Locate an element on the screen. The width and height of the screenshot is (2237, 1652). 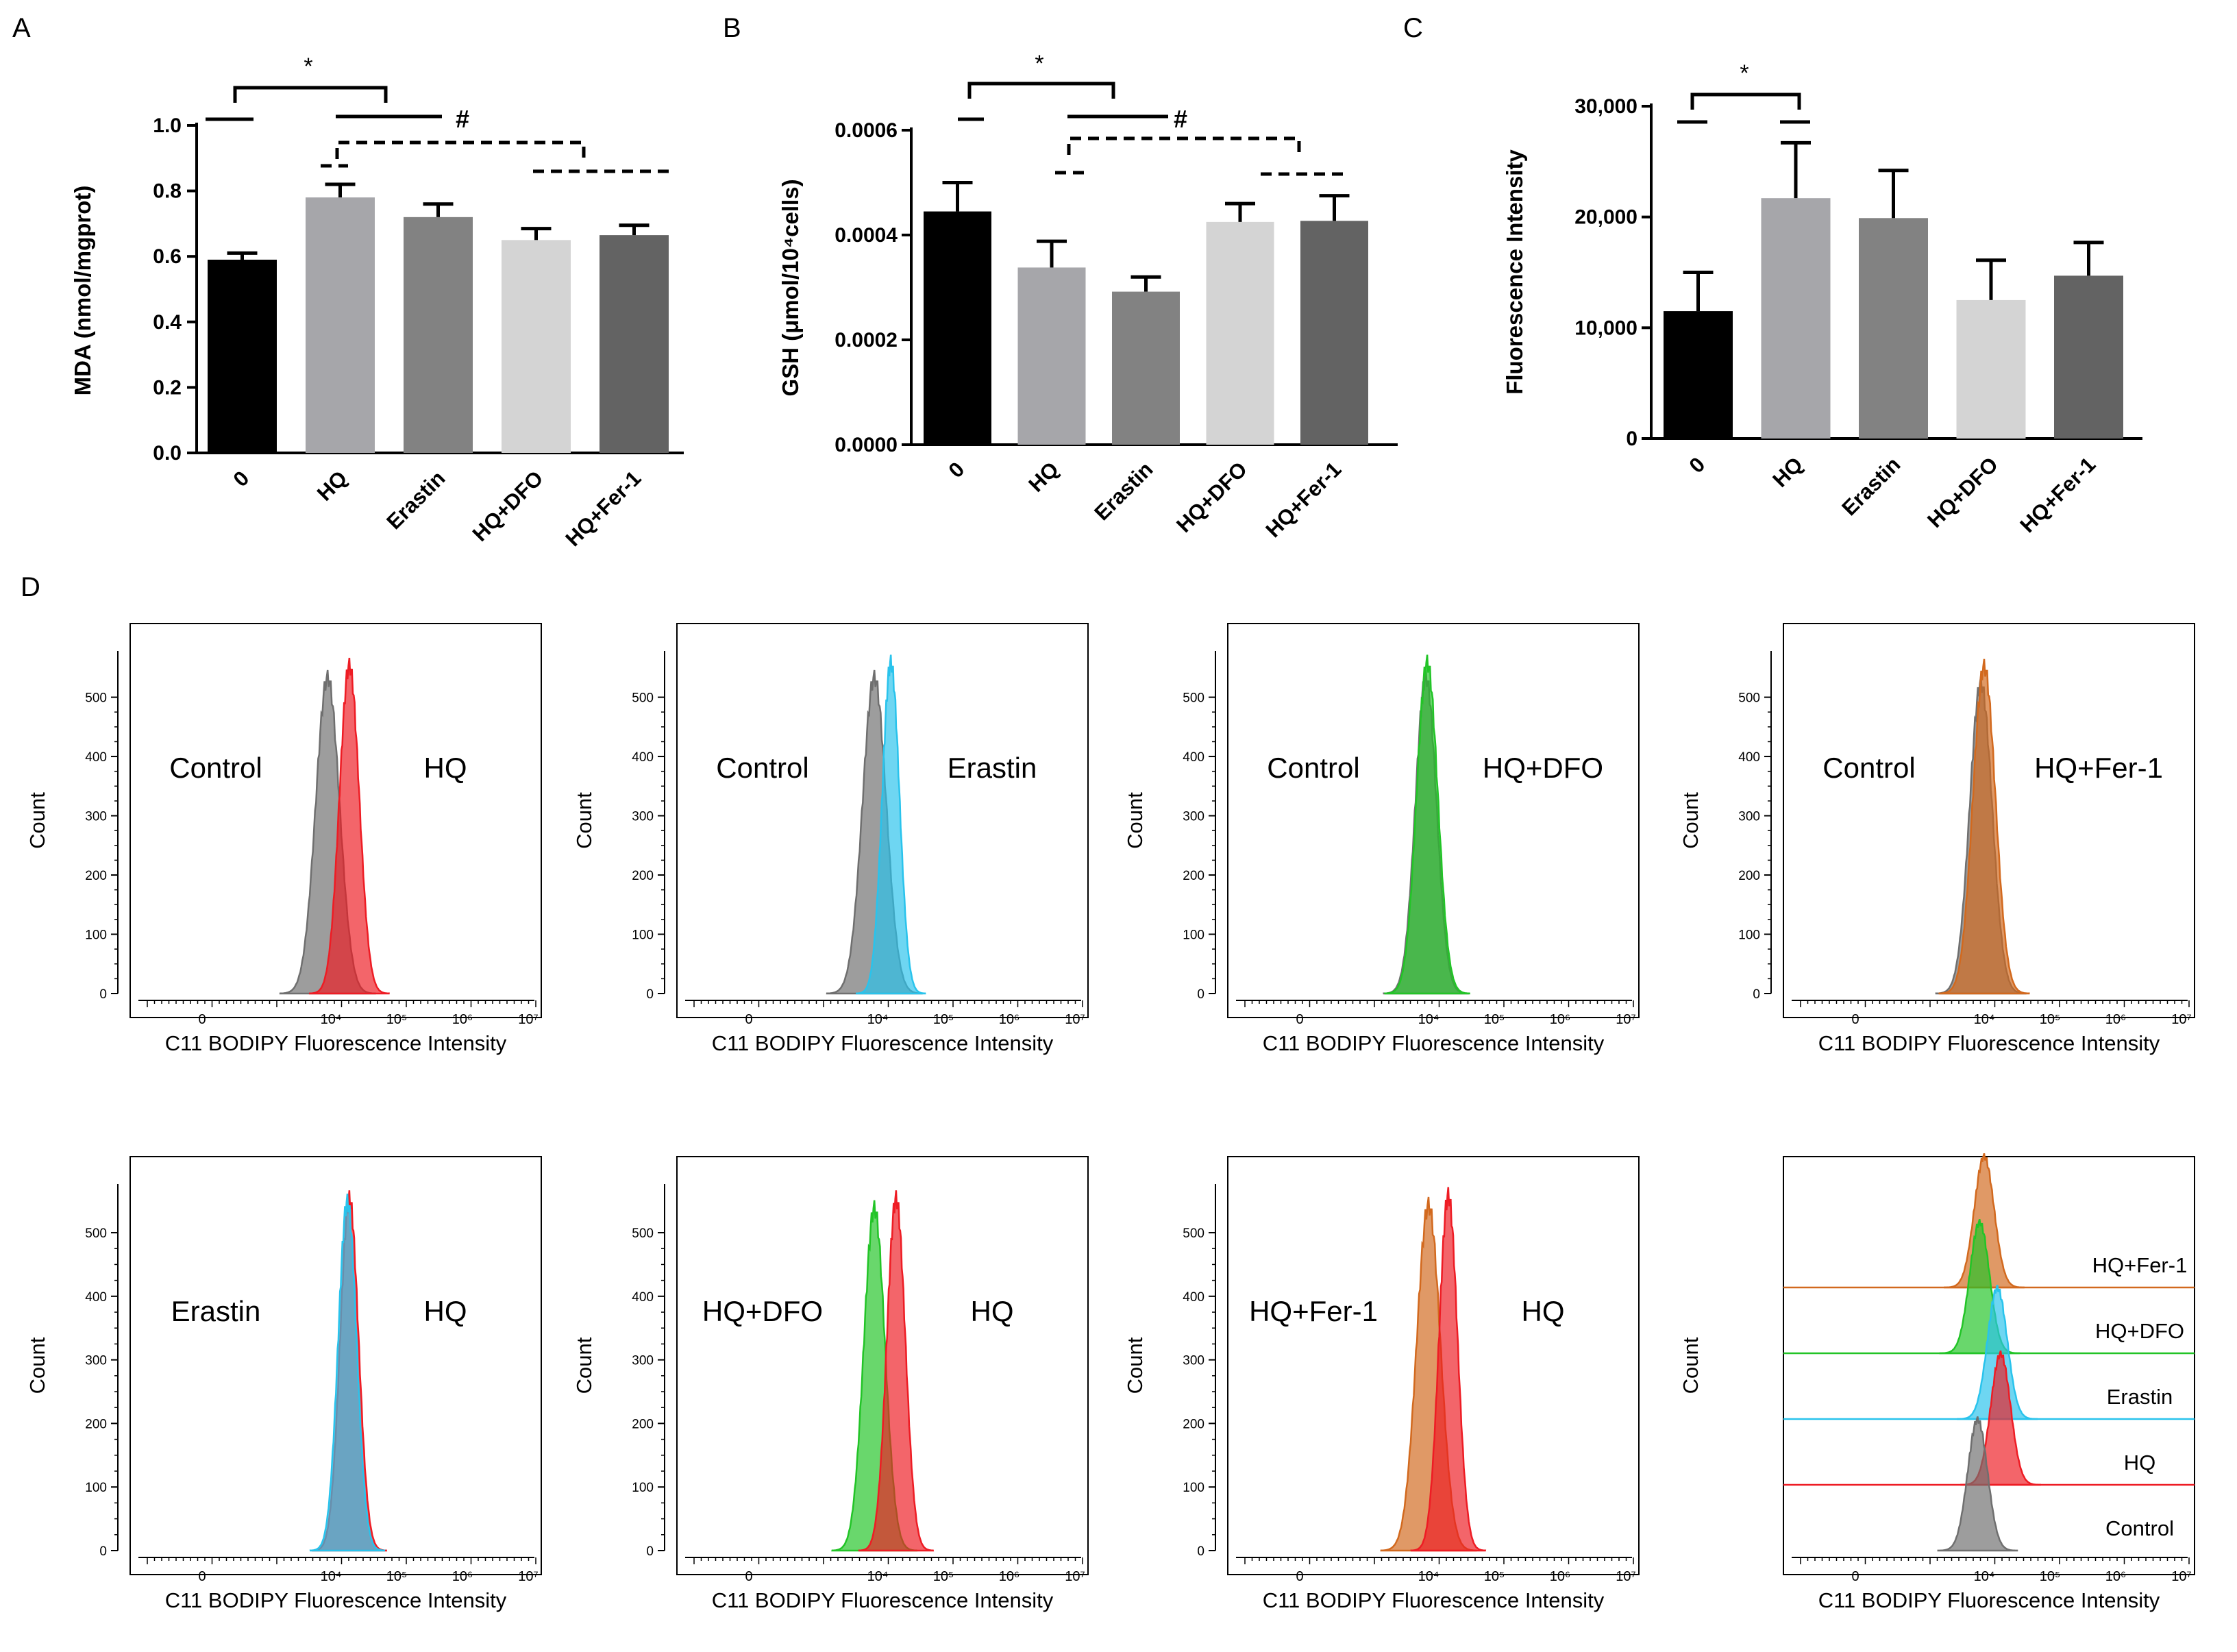
sig-bracket is located at coordinates (1745, 101).